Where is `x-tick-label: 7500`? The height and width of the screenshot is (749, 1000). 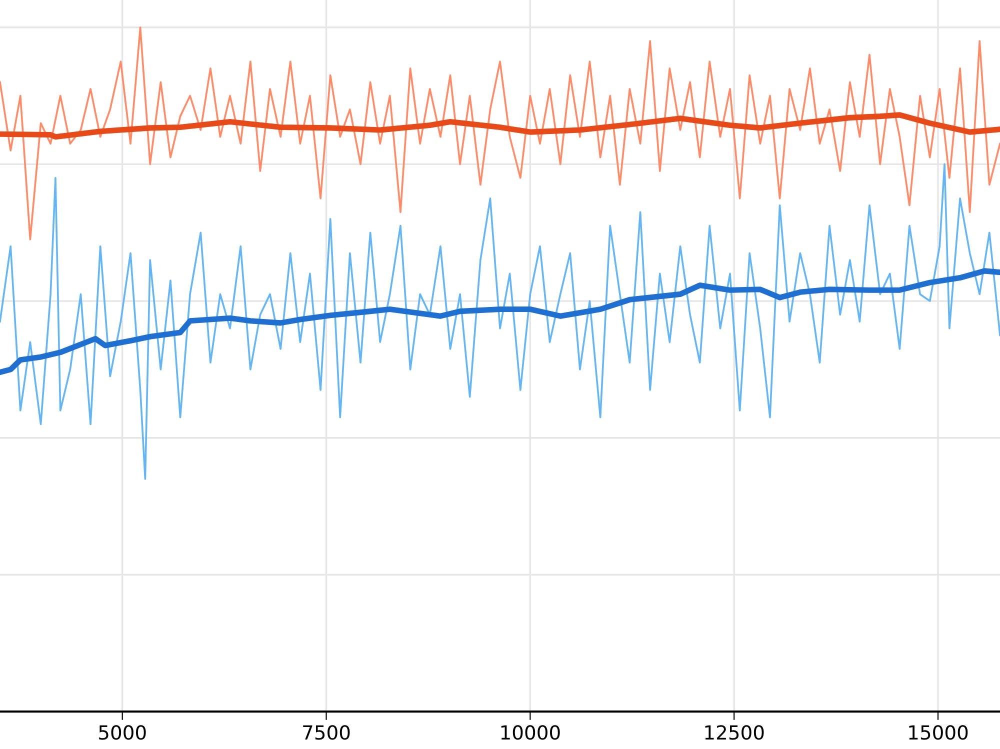 x-tick-label: 7500 is located at coordinates (326, 732).